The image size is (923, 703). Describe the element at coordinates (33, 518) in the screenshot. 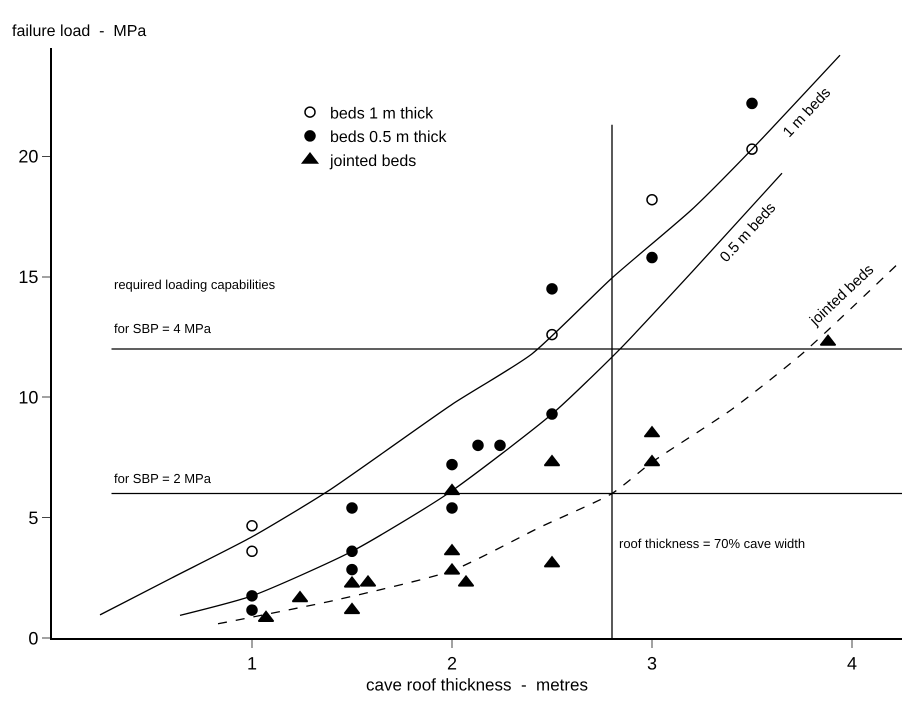

I see `y-tick-label: 5` at that location.